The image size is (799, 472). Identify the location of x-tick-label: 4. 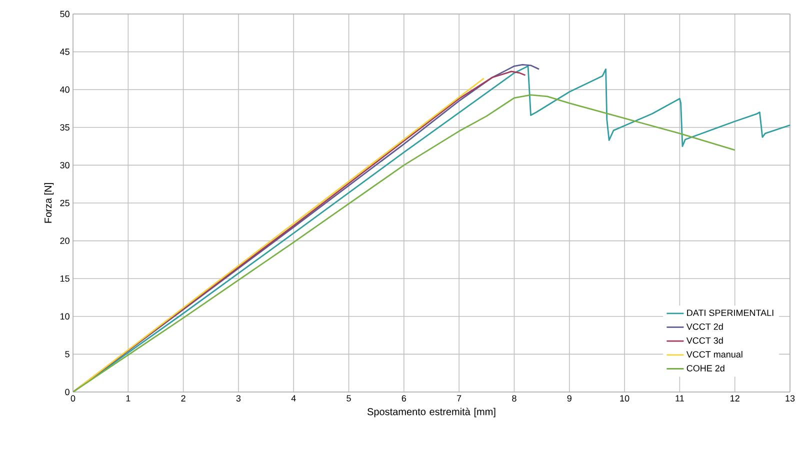
(293, 398).